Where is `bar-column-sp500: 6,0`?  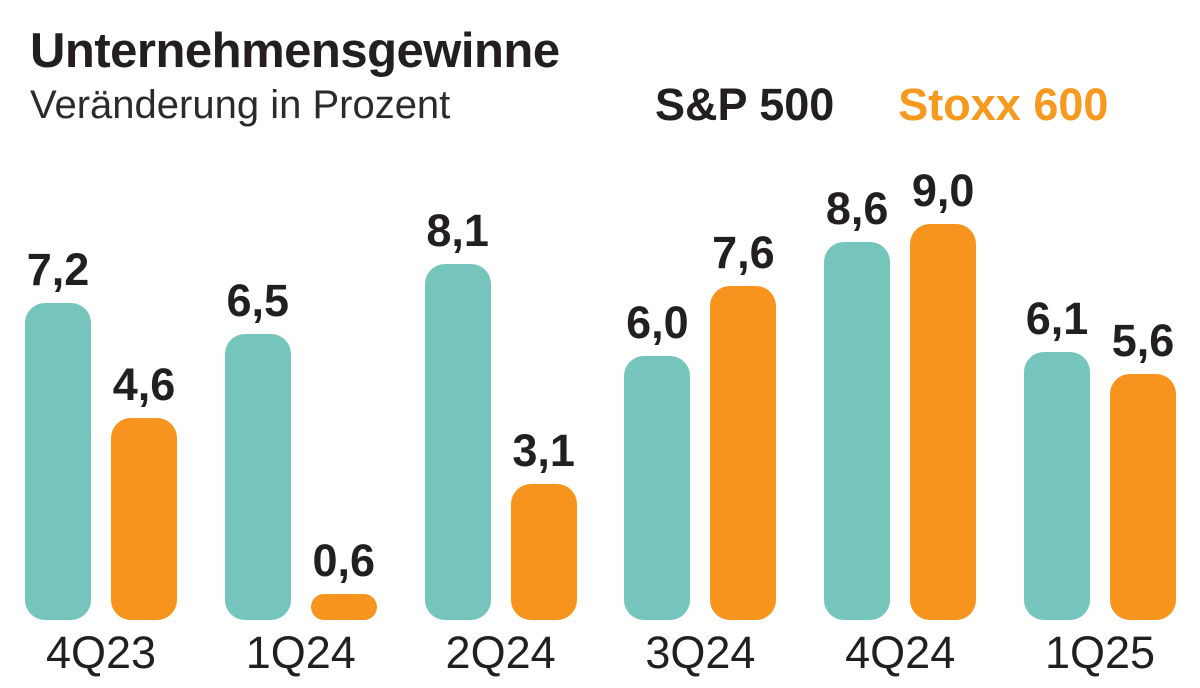
bar-column-sp500: 6,0 is located at coordinates (657, 458).